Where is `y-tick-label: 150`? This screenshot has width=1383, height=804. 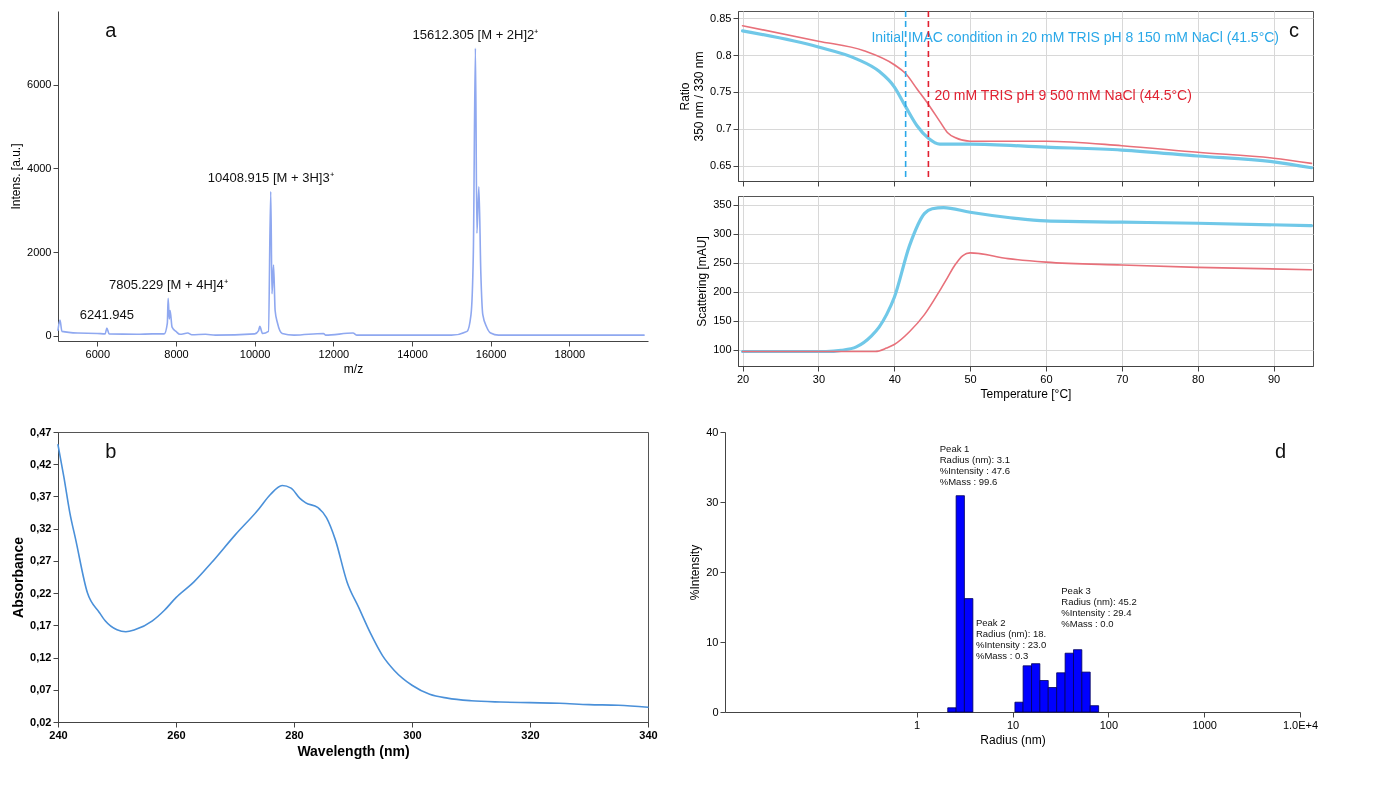 y-tick-label: 150 is located at coordinates (722, 320).